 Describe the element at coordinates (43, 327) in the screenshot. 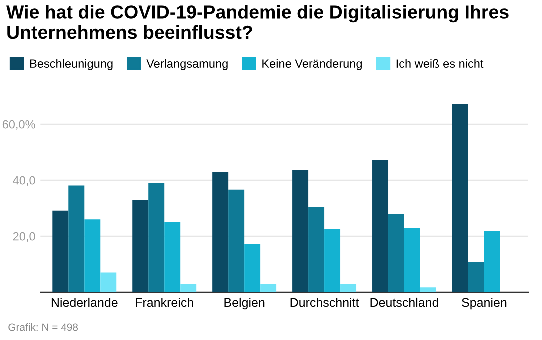

I see `text: Grafik: N = 498` at that location.